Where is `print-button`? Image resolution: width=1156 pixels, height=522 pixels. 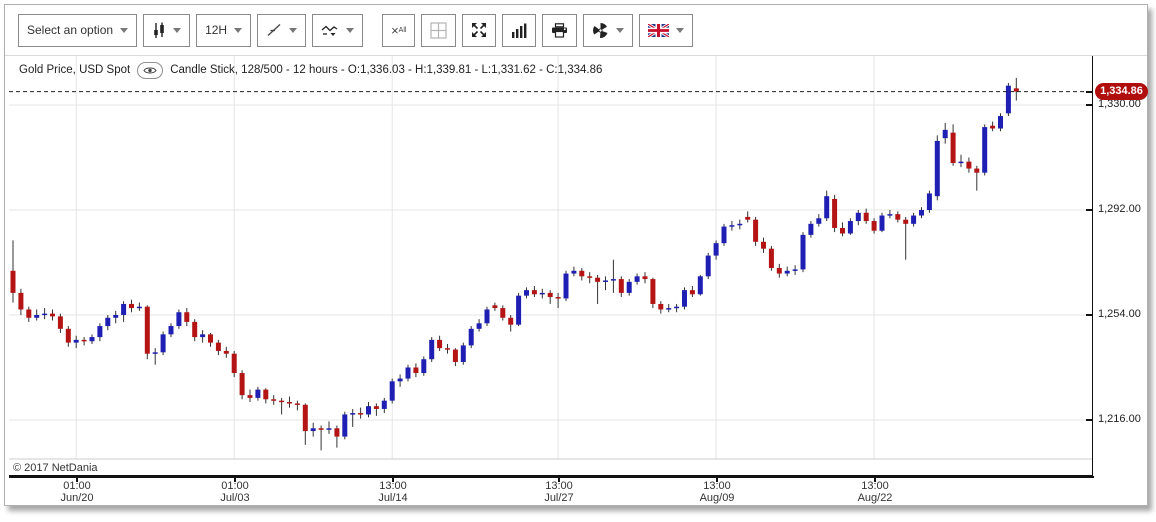
print-button is located at coordinates (560, 30).